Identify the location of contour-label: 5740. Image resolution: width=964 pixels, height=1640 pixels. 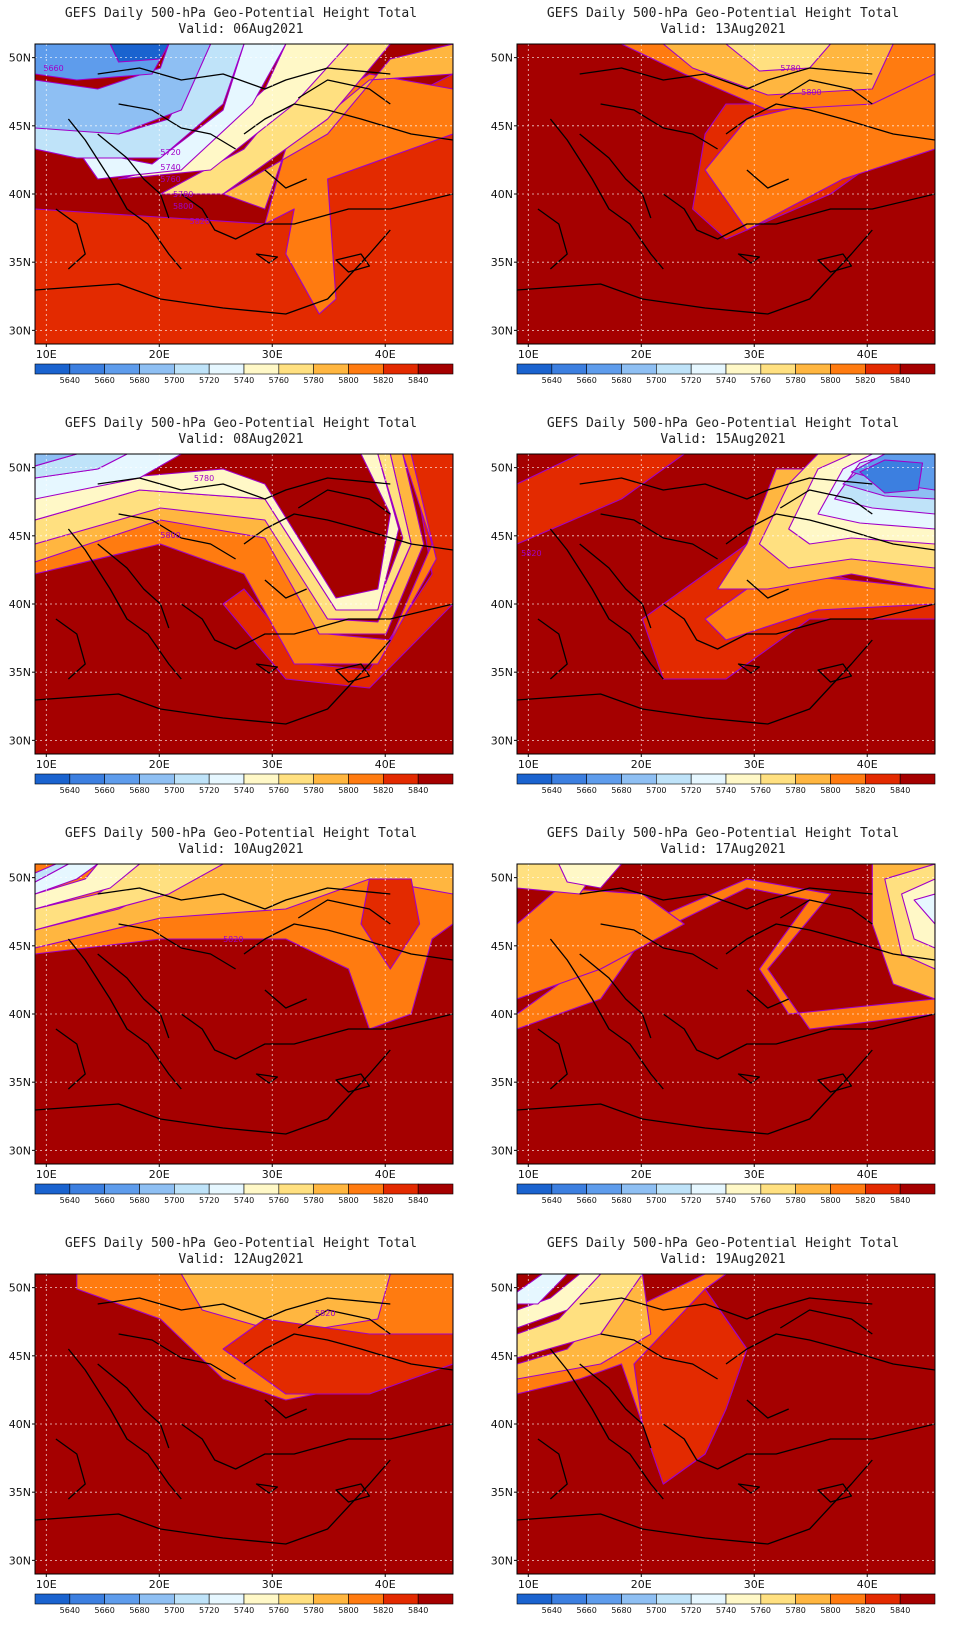
(170, 167).